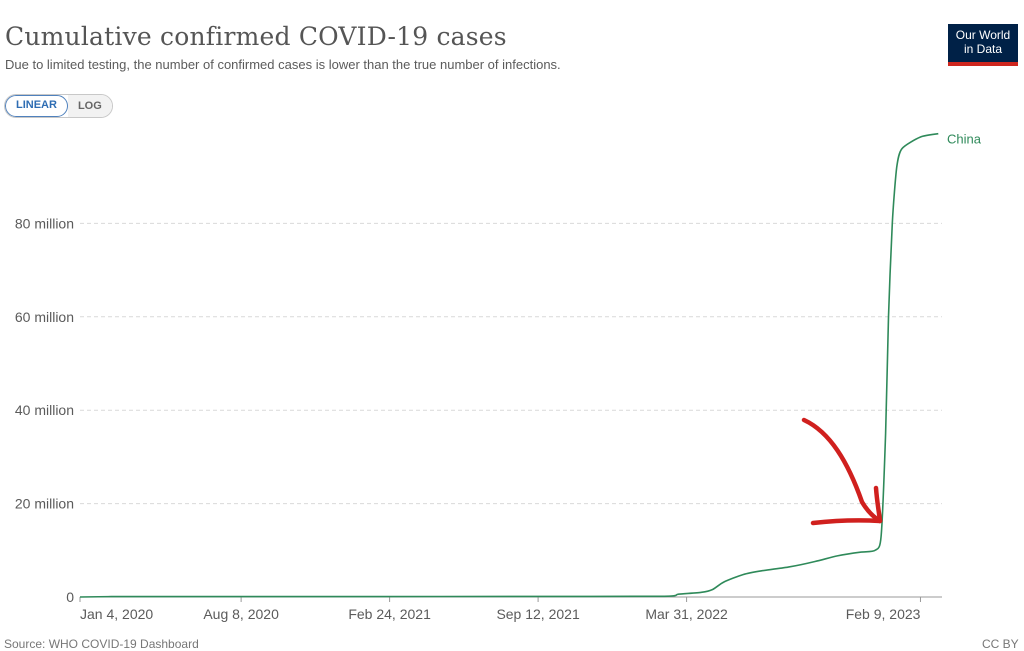 This screenshot has width=1024, height=651. What do you see at coordinates (44, 223) in the screenshot?
I see `y-tick-label: 80 million` at bounding box center [44, 223].